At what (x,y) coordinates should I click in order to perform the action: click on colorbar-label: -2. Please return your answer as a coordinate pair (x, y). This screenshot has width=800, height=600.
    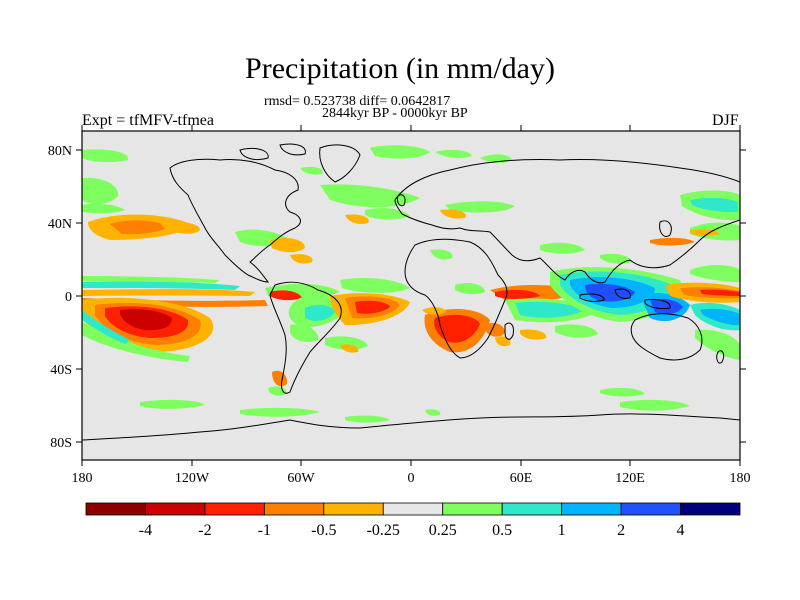
    Looking at the image, I should click on (204, 530).